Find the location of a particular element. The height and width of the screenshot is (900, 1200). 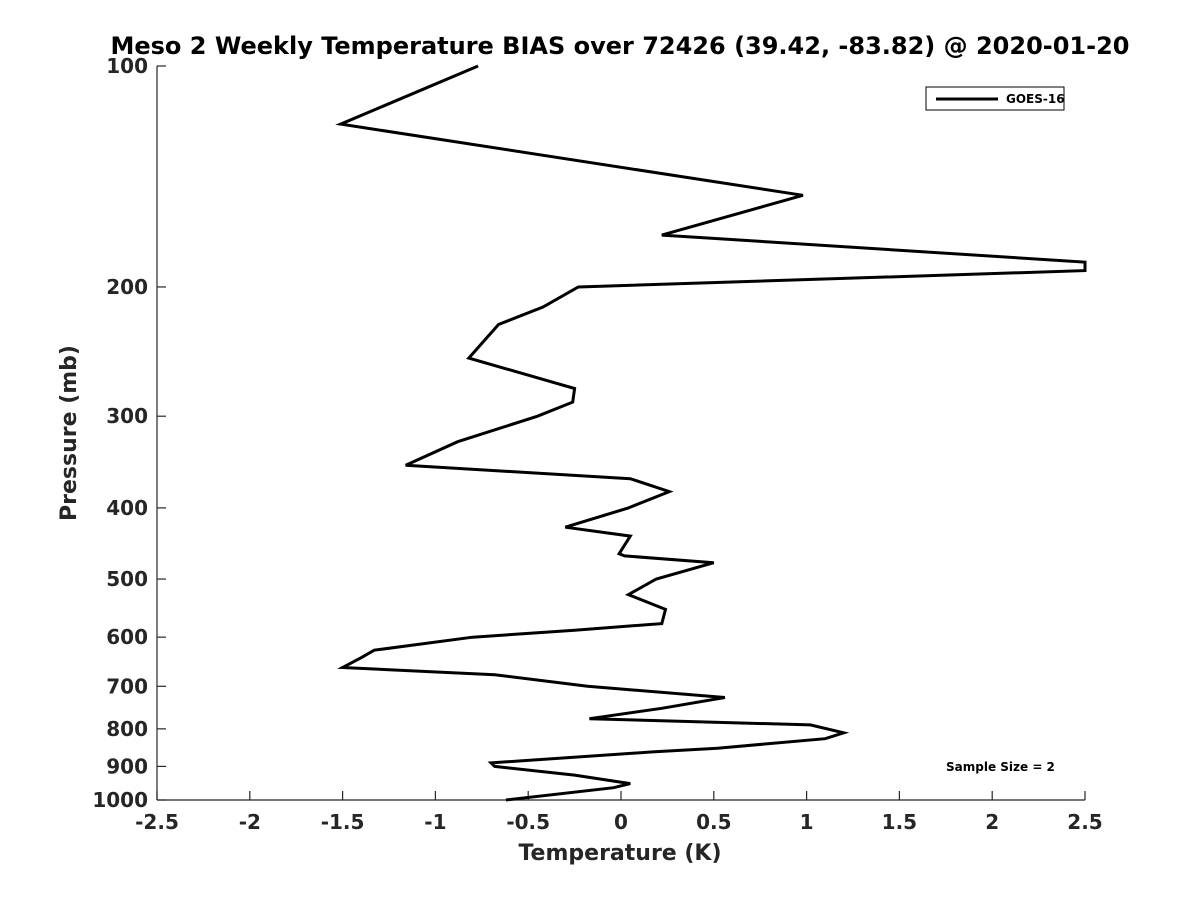

x-tick-label: -1 is located at coordinates (435, 822).